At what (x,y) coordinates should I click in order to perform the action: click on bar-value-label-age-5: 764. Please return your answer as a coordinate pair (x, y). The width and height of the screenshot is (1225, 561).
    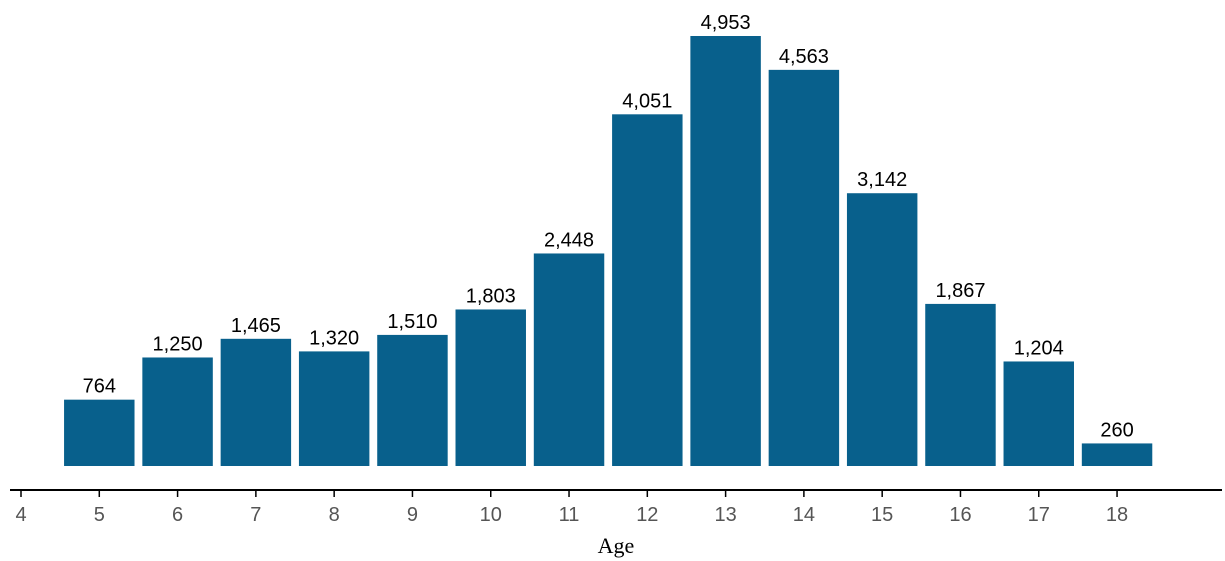
    Looking at the image, I should click on (99, 387).